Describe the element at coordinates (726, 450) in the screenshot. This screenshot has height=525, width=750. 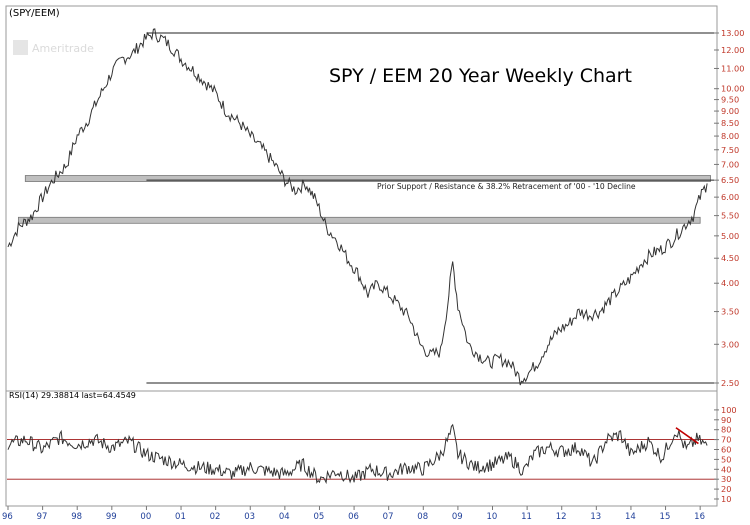
I see `rsi-tick-label: 60` at that location.